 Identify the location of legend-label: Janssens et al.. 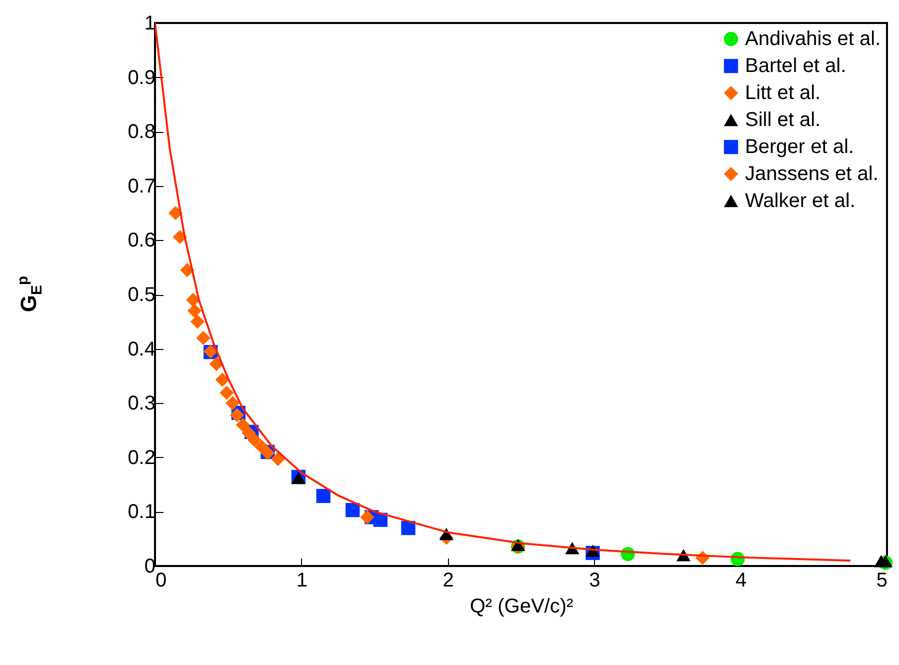
(811, 174).